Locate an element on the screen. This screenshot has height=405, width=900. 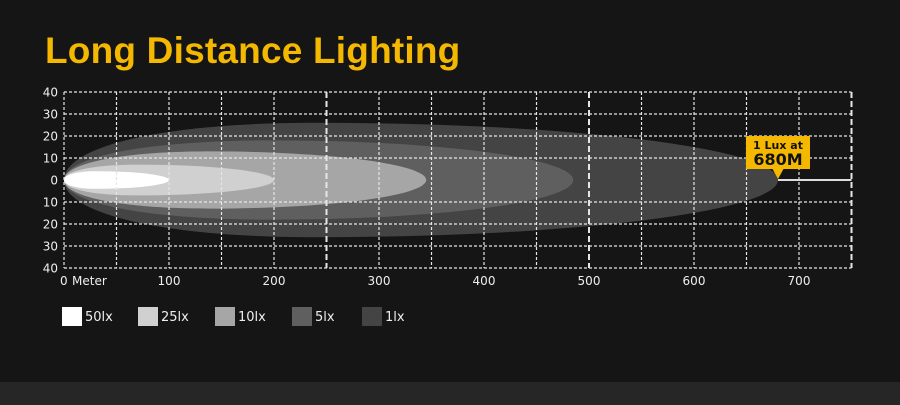
page-title: Long Distance Lighting is located at coordinates (253, 50).